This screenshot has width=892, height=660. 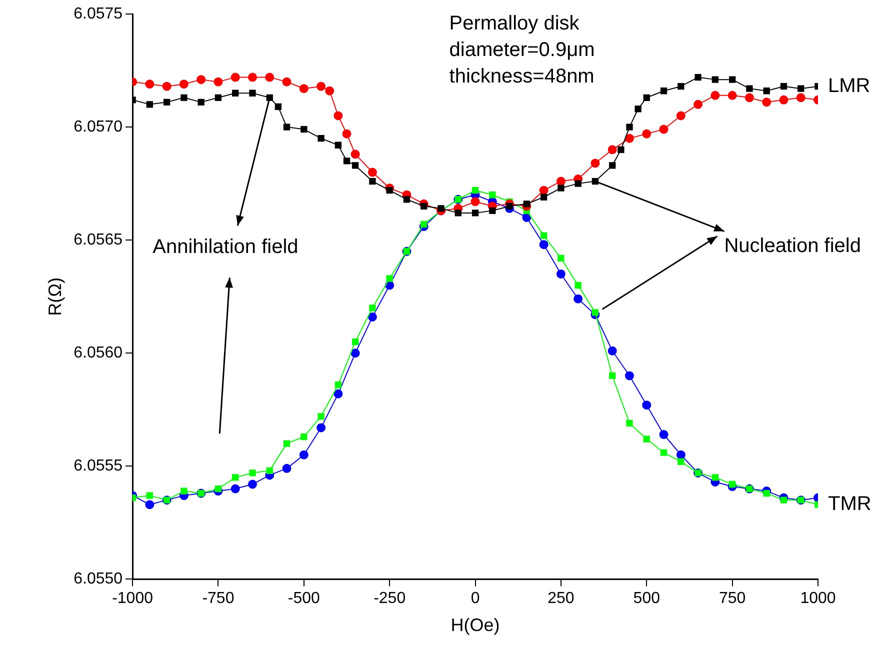 I want to click on annotation: Annihilation field, so click(x=225, y=247).